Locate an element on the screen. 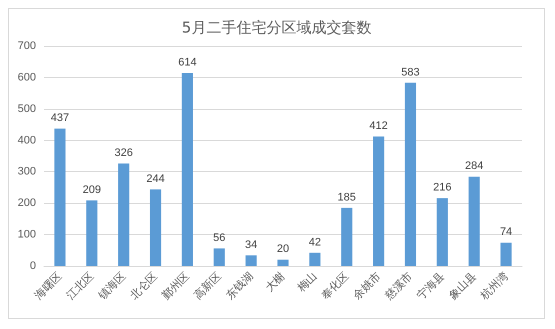 Image resolution: width=555 pixels, height=329 pixels. x-tick-label: 高新区 is located at coordinates (207, 285).